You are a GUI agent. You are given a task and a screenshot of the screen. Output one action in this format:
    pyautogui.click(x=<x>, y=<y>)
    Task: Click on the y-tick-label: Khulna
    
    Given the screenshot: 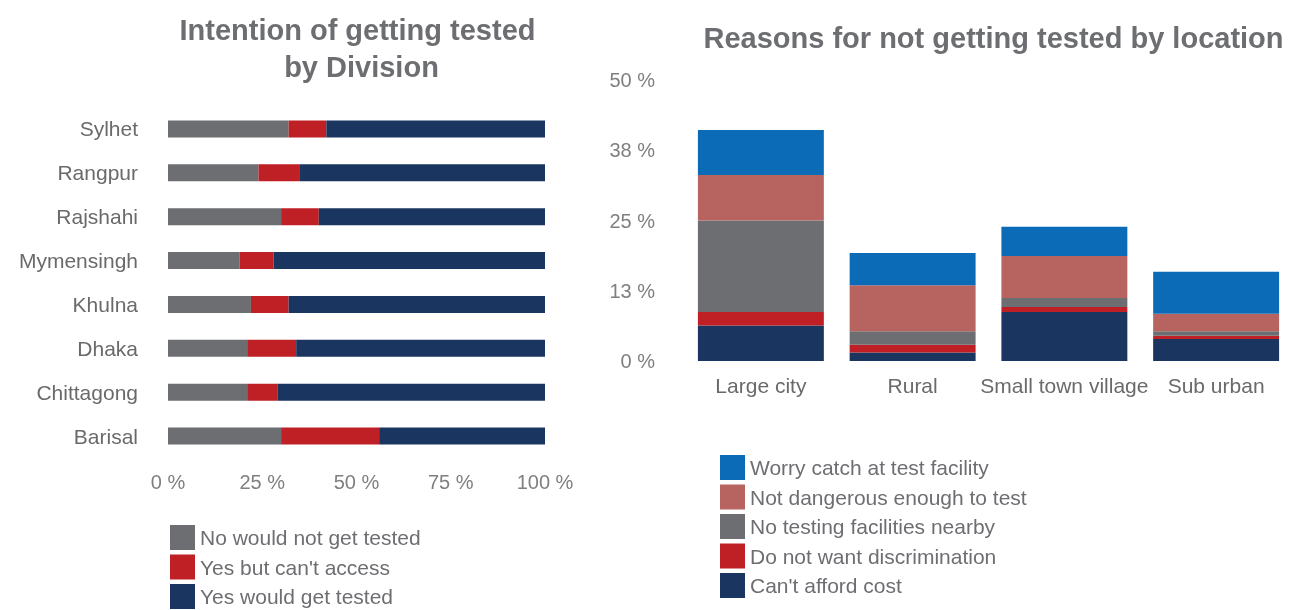 What is the action you would take?
    pyautogui.click(x=105, y=304)
    